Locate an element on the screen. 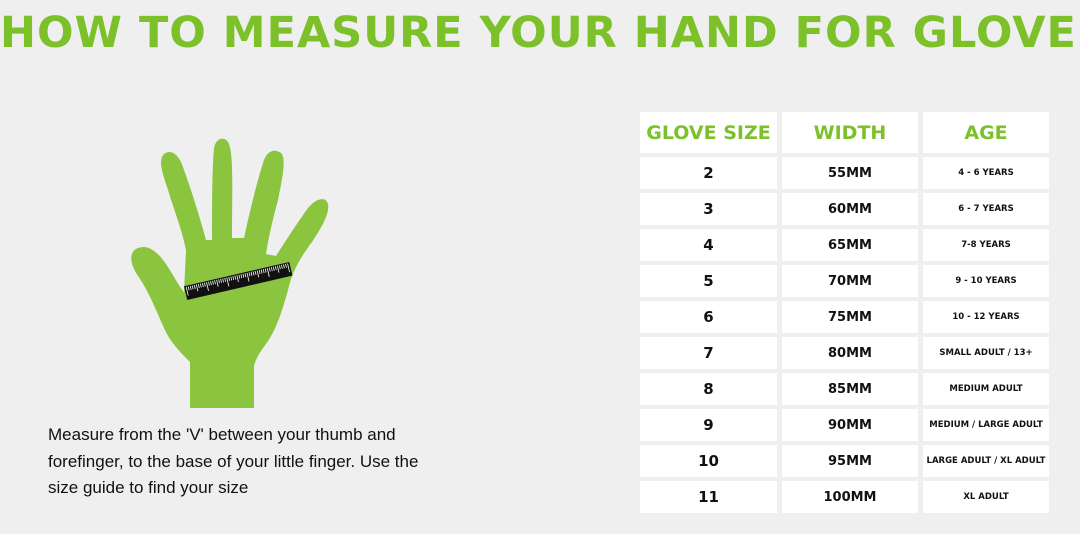  table-row: 2 55MM 4 - 6 YEARS is located at coordinates (844, 173).